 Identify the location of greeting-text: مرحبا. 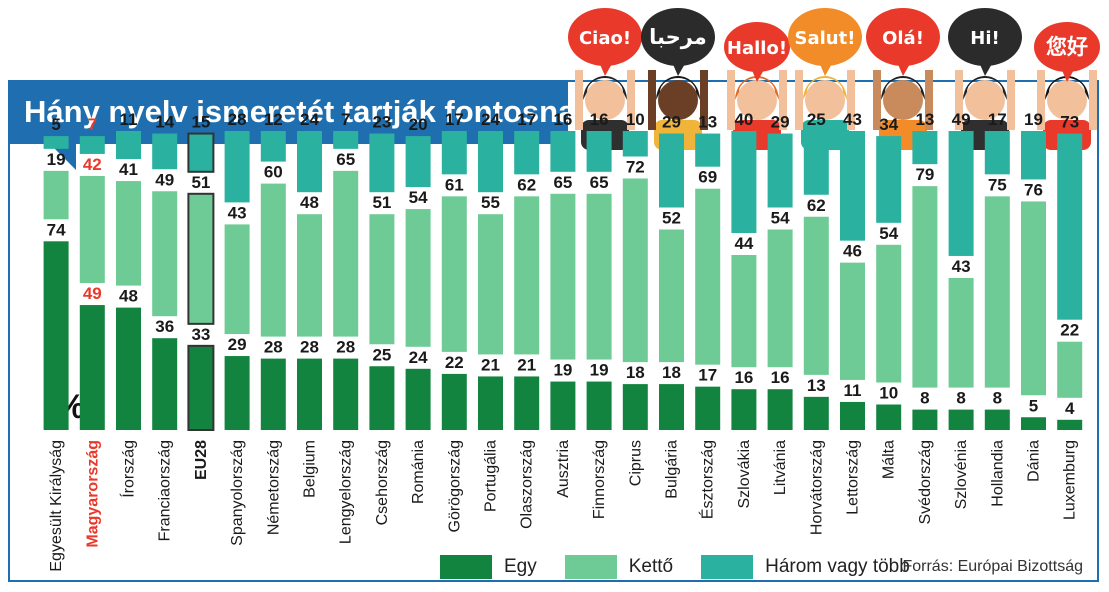
(678, 37).